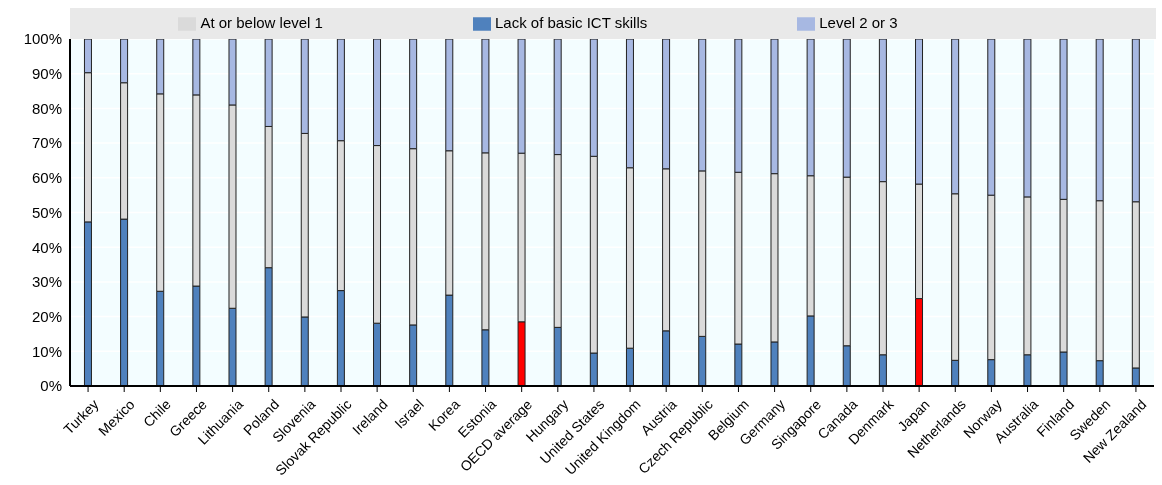 The width and height of the screenshot is (1162, 485). Describe the element at coordinates (46, 351) in the screenshot. I see `y-tick-label: 10%` at that location.